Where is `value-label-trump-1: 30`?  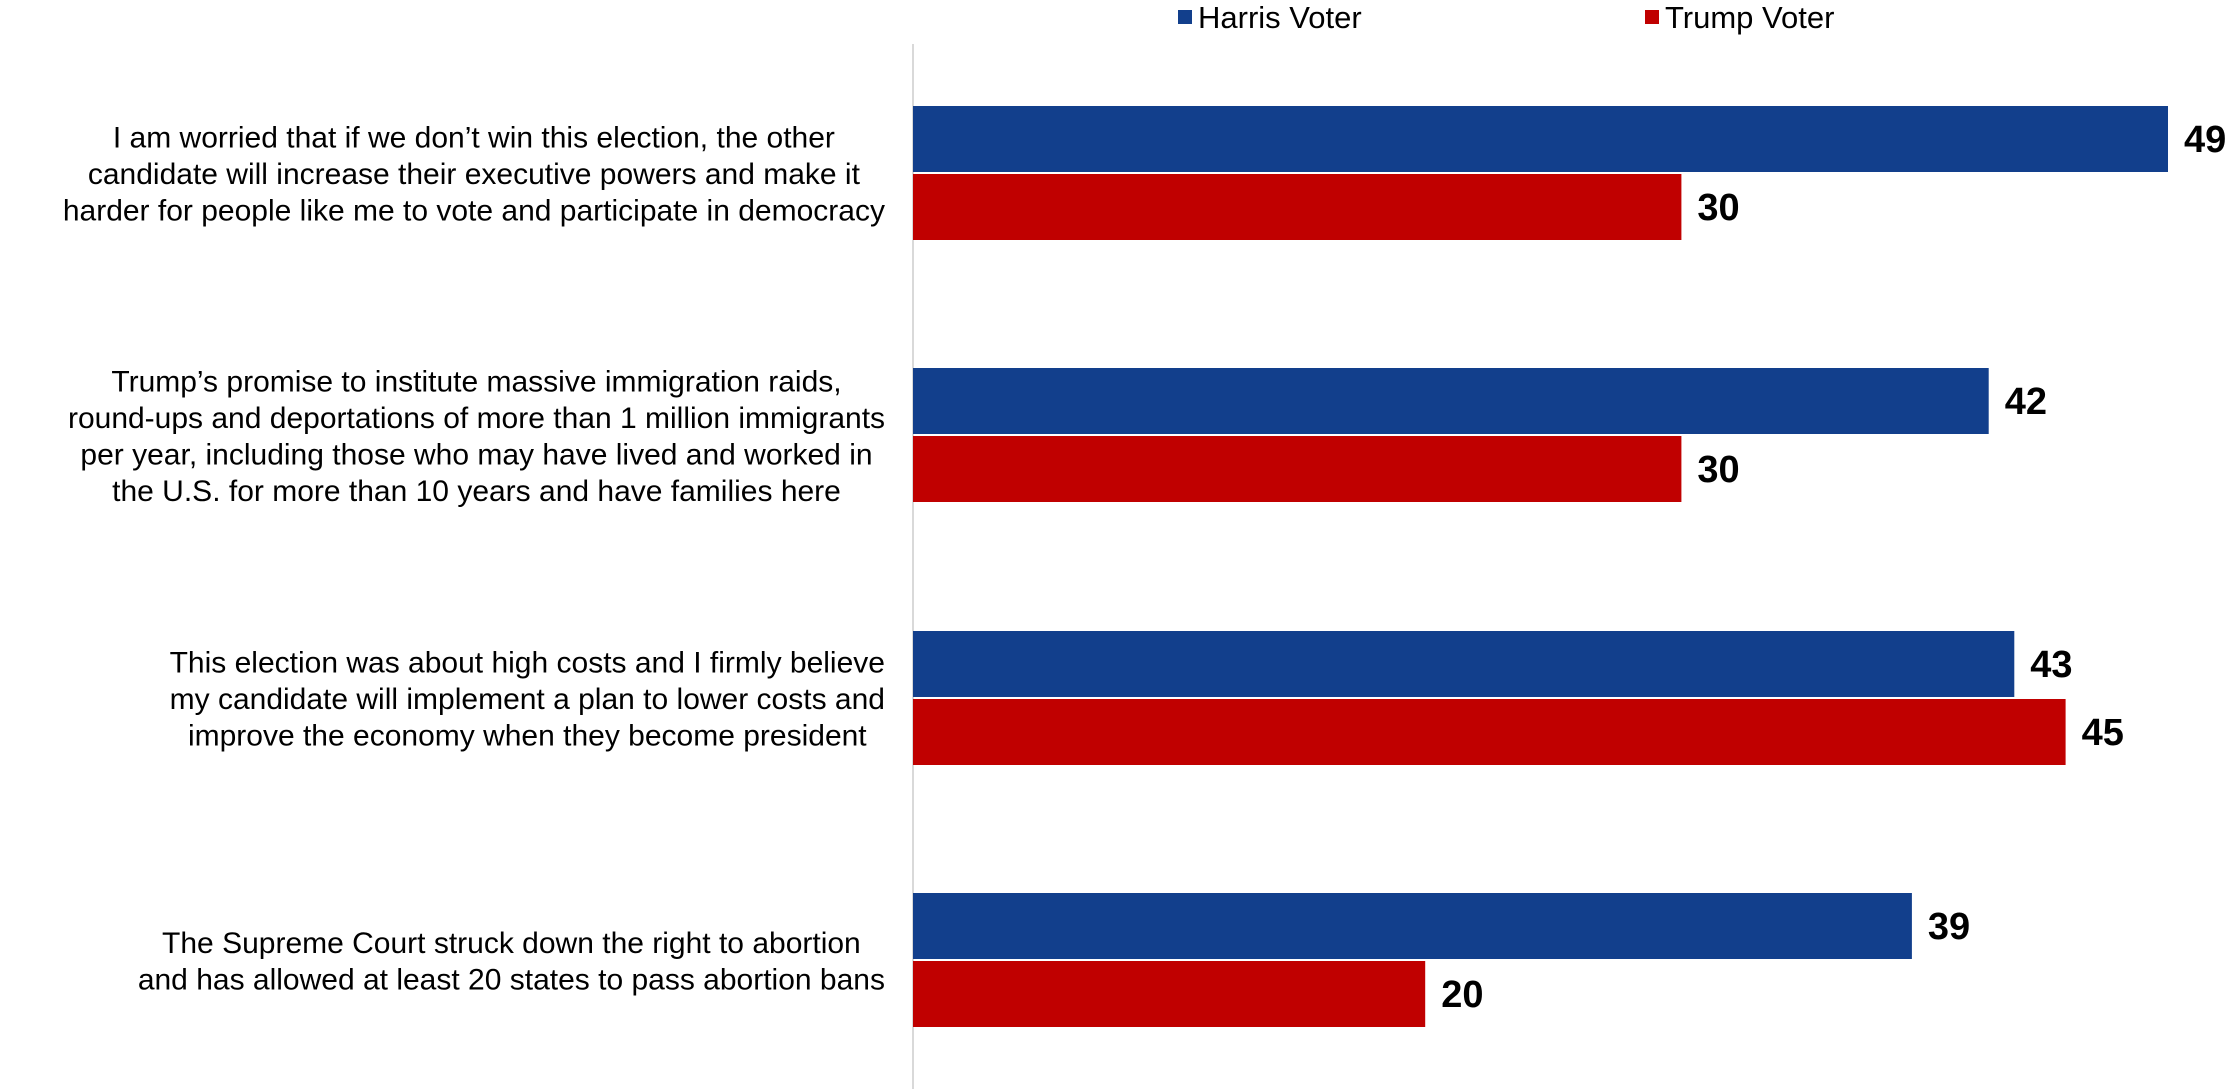 value-label-trump-1: 30 is located at coordinates (1718, 470).